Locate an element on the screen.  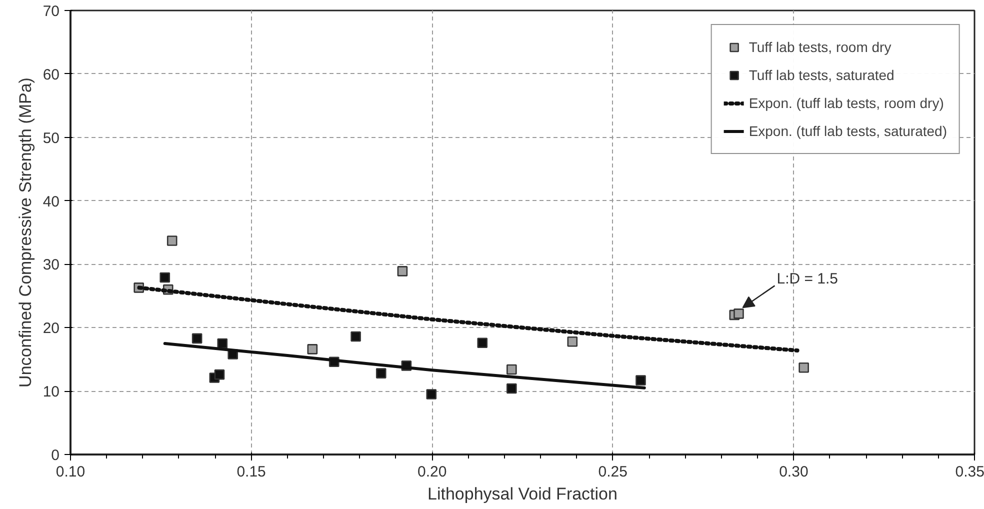
x-tick-label: 0.20 is located at coordinates (432, 472).